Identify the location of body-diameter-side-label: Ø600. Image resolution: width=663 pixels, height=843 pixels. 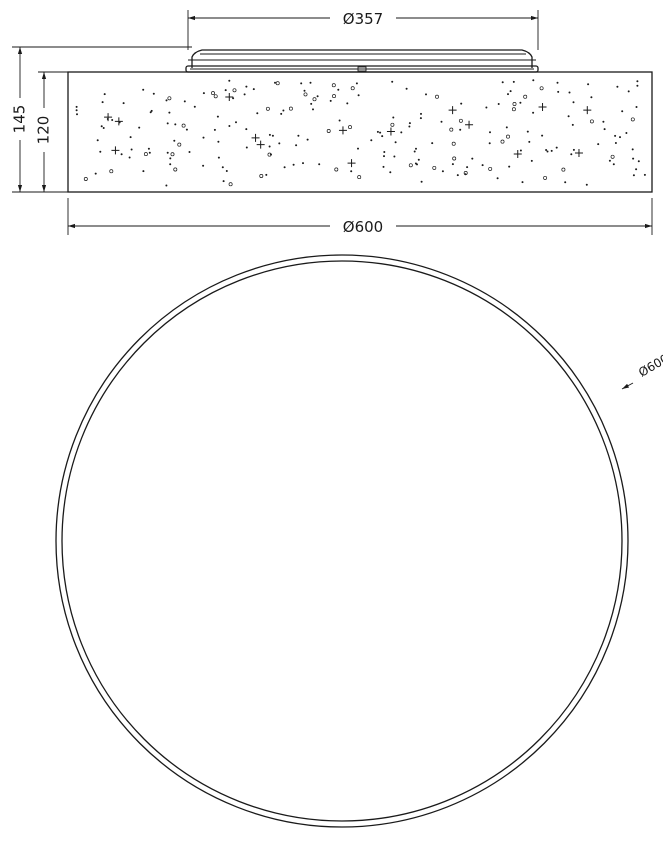
(363, 227).